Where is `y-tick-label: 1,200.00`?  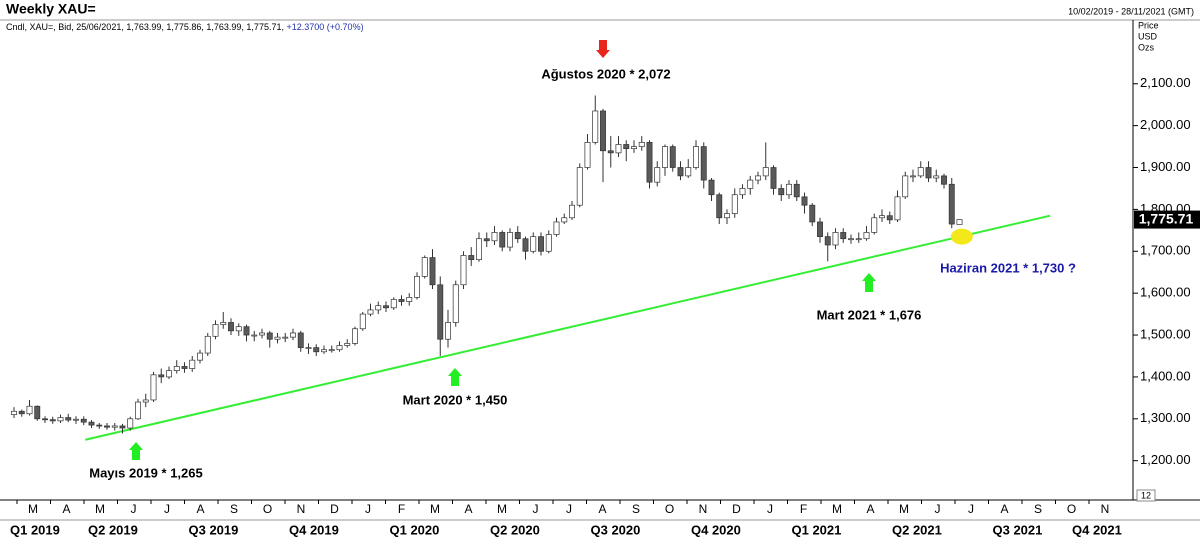 y-tick-label: 1,200.00 is located at coordinates (1165, 459).